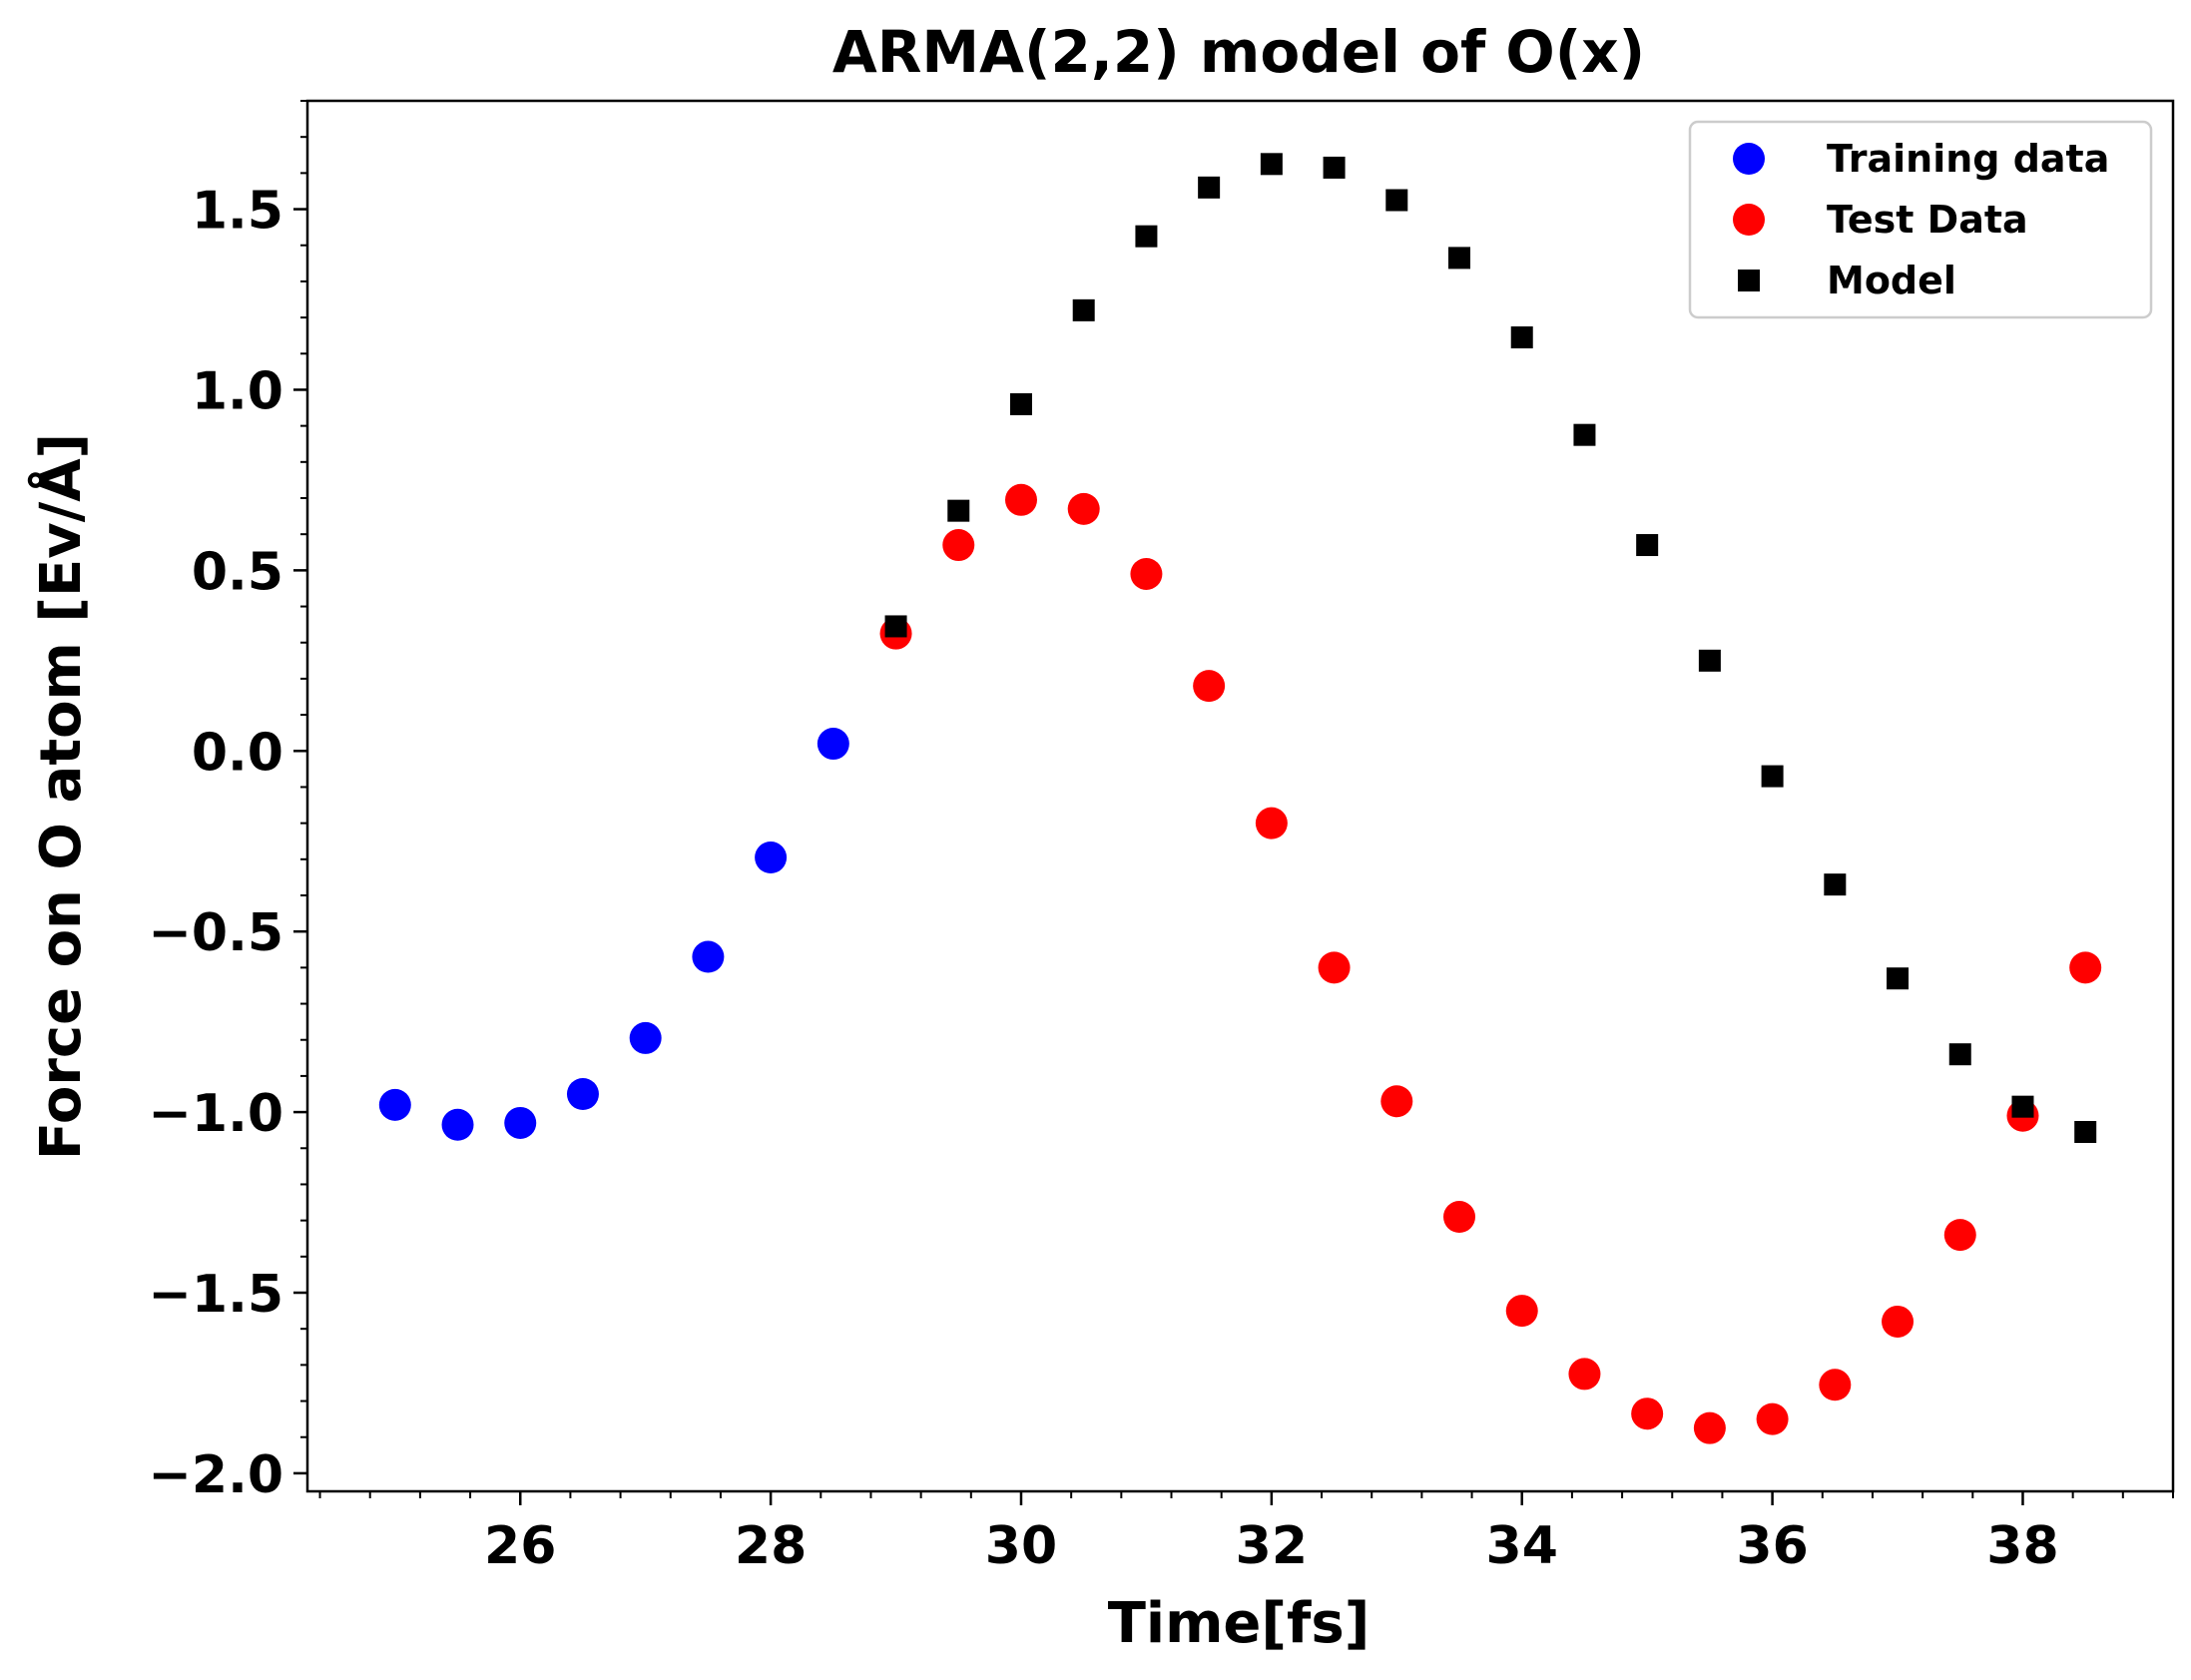  Describe the element at coordinates (1749, 280) in the screenshot. I see `legend-marker-model` at that location.